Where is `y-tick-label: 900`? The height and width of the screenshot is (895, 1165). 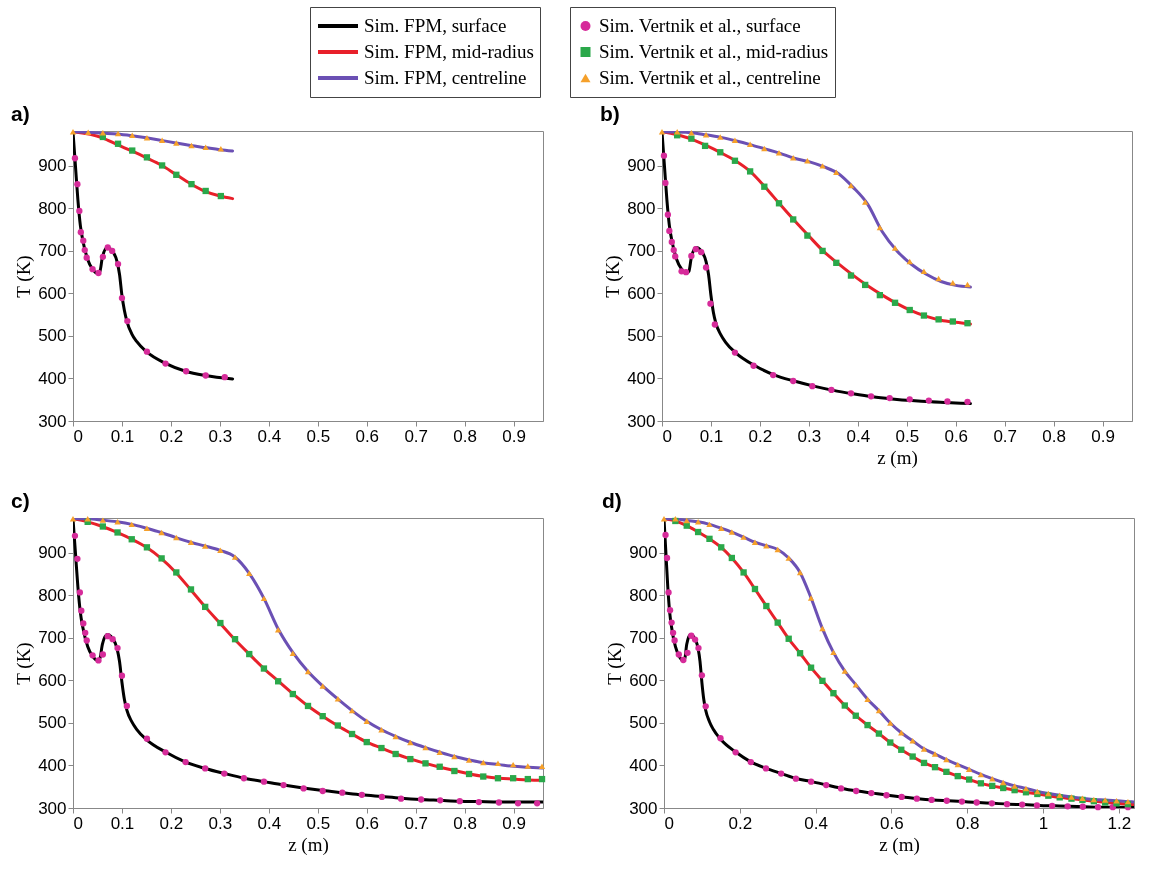
y-tick-label: 900 is located at coordinates (641, 166).